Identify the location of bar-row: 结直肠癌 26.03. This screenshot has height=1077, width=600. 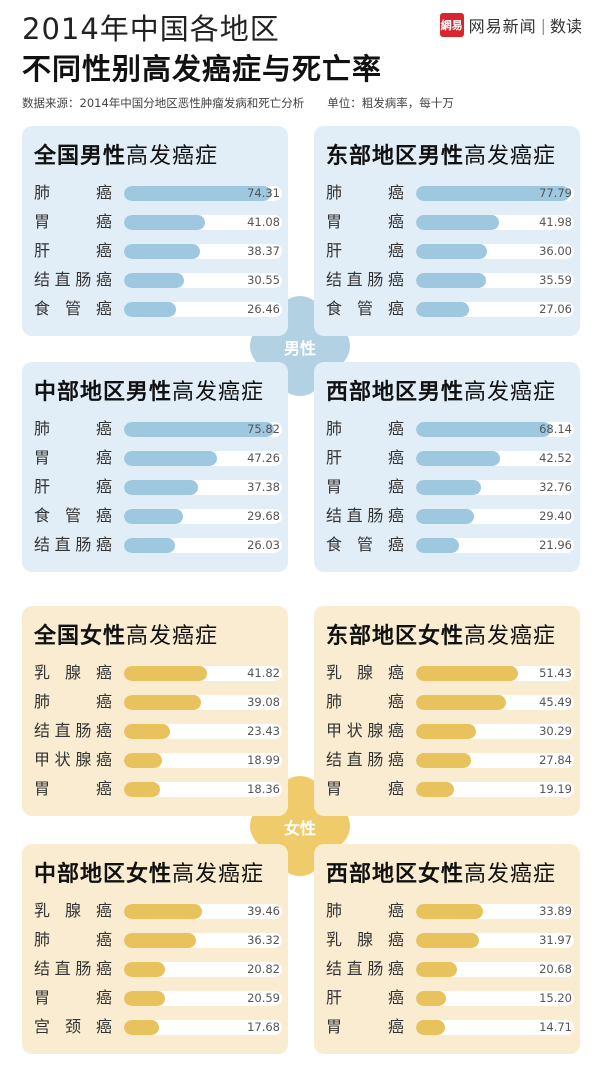
(158, 545).